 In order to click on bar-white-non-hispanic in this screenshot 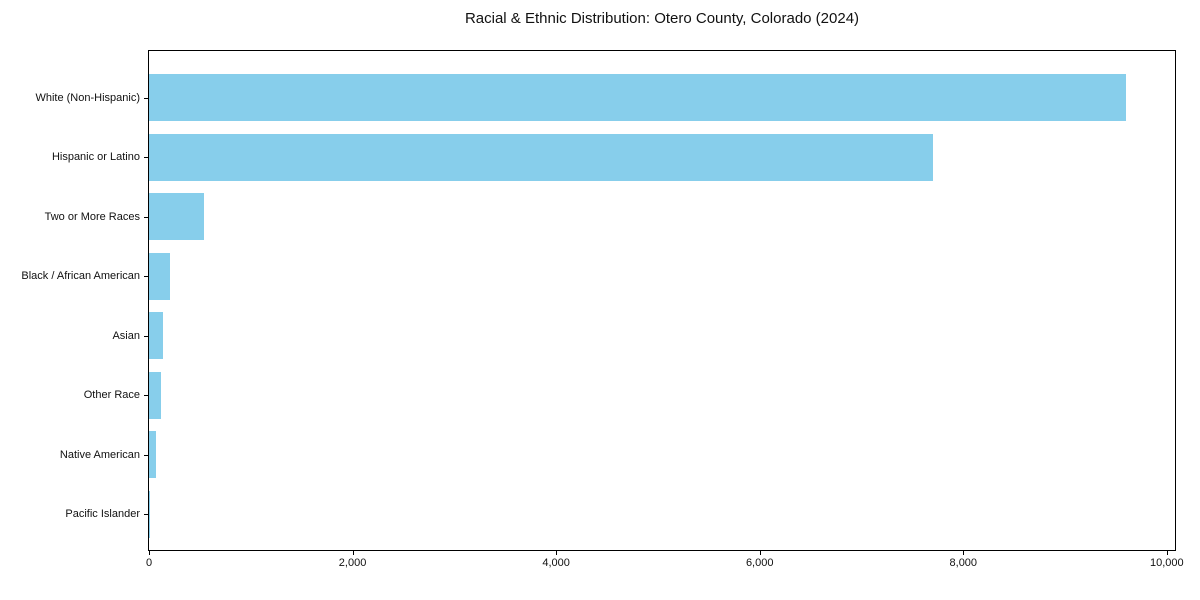, I will do `click(638, 98)`.